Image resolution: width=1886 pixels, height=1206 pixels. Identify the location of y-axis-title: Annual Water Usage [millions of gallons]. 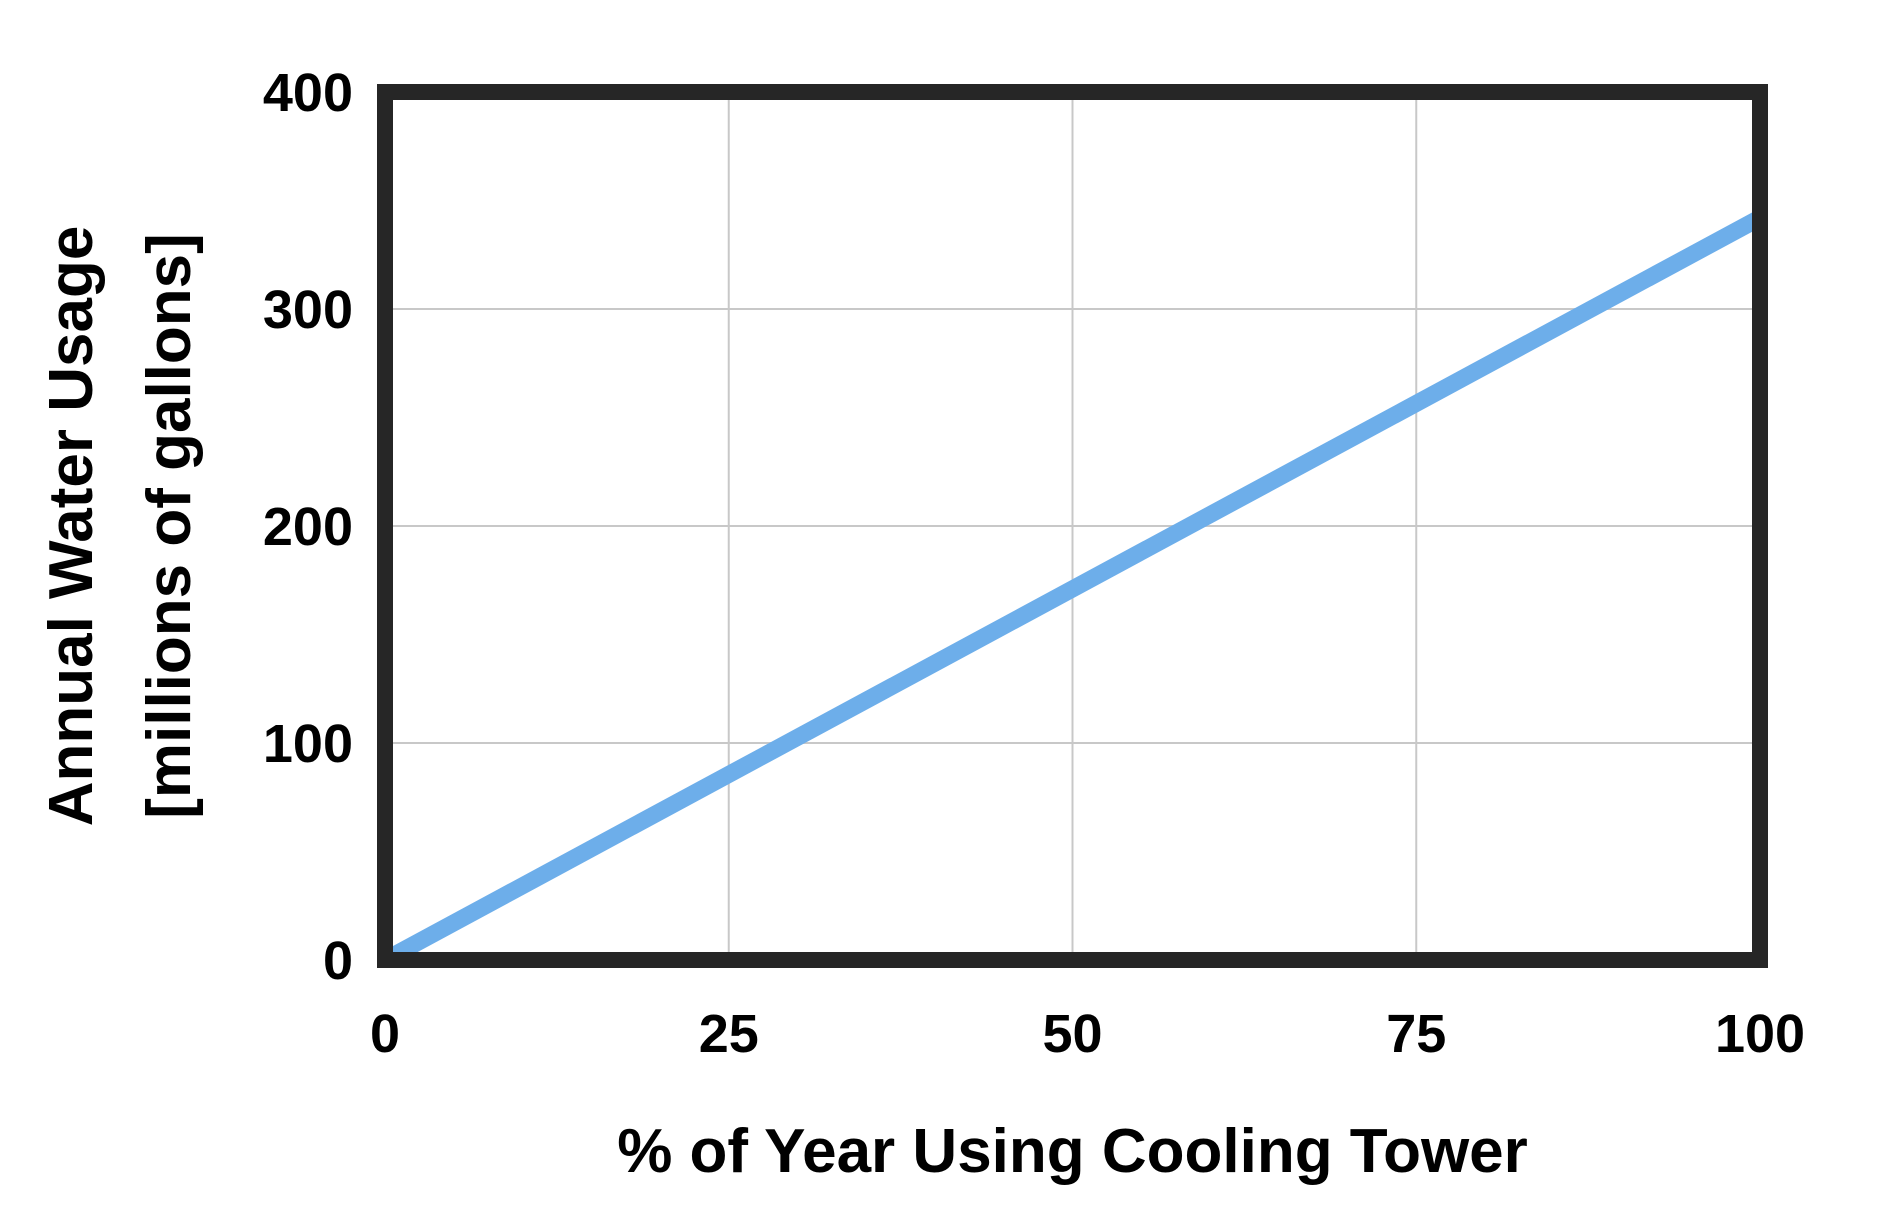
(120, 526).